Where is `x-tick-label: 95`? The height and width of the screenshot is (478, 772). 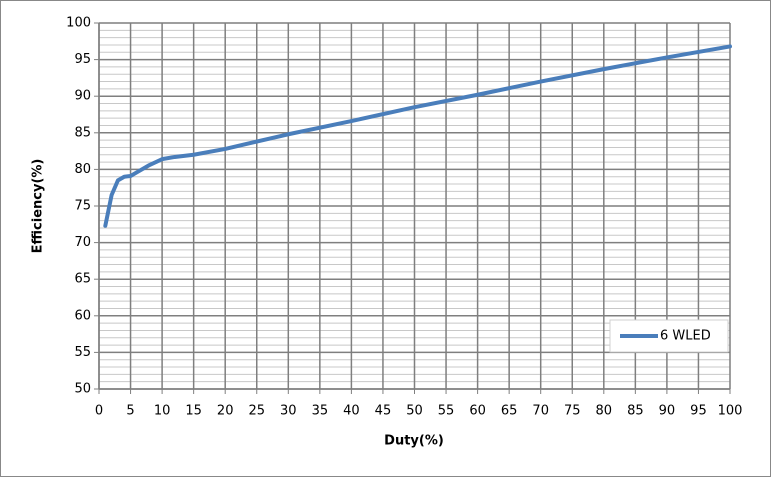
x-tick-label: 95 is located at coordinates (698, 411).